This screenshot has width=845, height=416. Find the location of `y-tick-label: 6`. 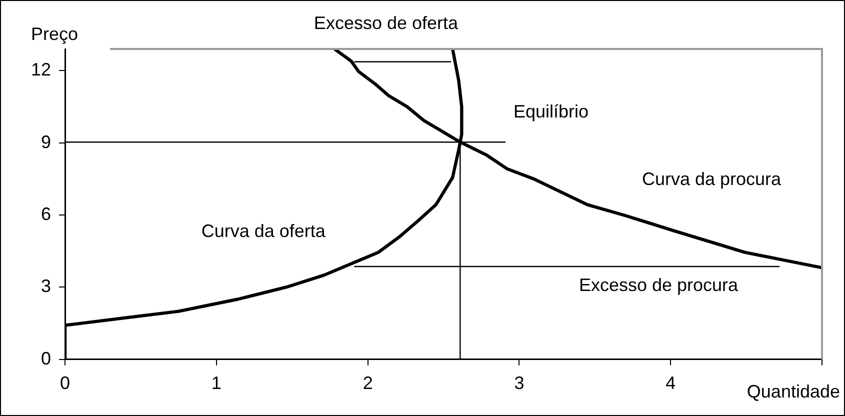

y-tick-label: 6 is located at coordinates (46, 214).